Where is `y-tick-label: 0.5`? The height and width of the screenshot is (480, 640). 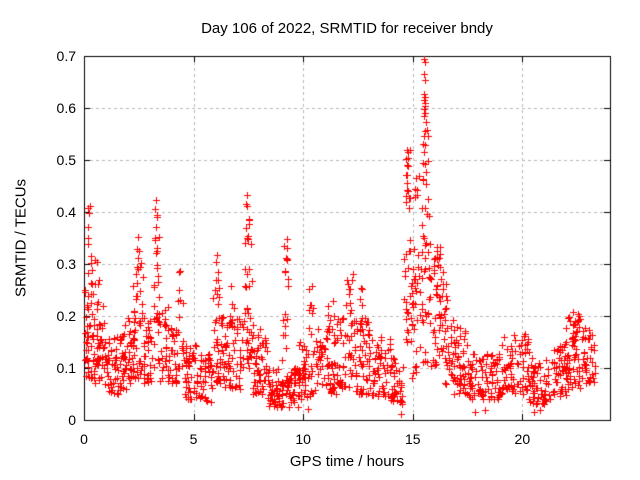 y-tick-label: 0.5 is located at coordinates (66, 160).